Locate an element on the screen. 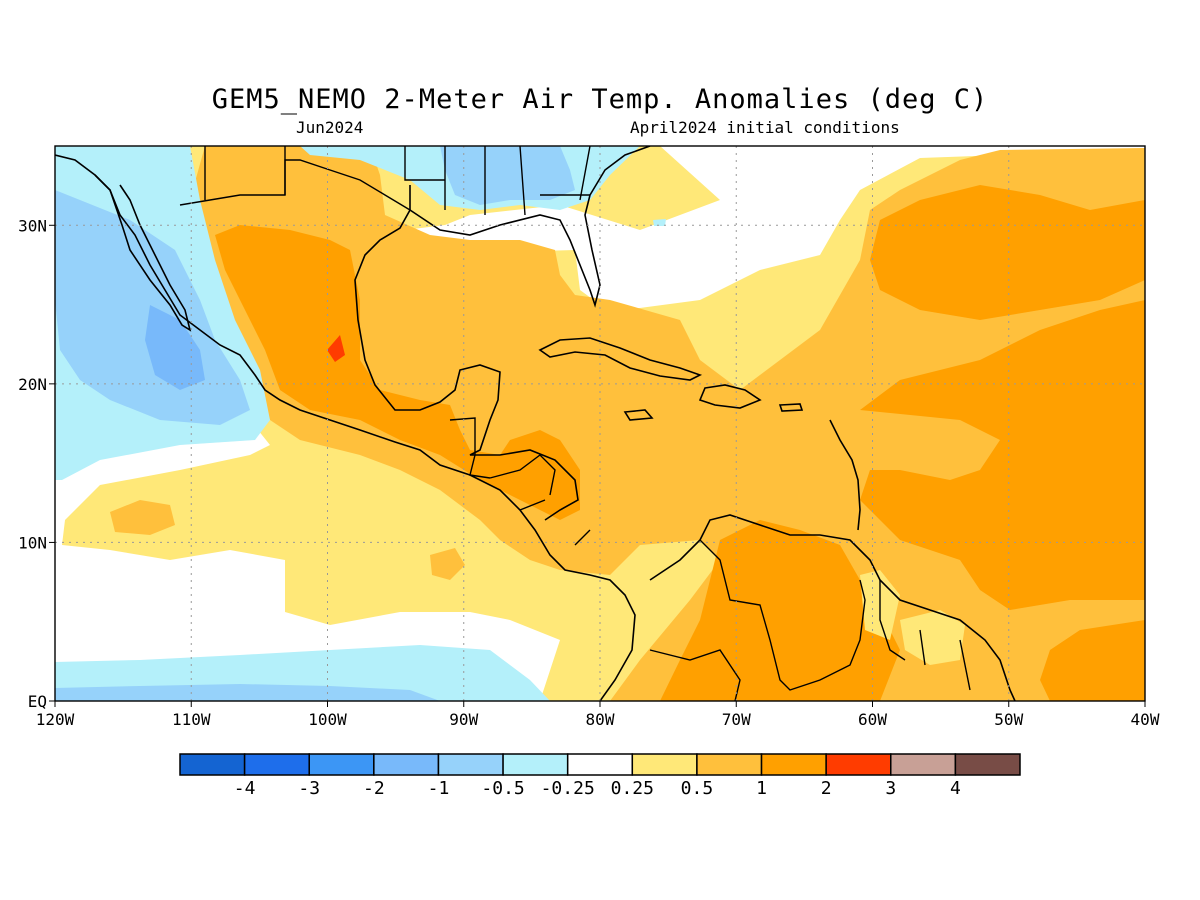  colorbar: -4 -3 -2 -1 -0.5 -0.25 0.25 0.5 1 2 3 4 is located at coordinates (600, 776).